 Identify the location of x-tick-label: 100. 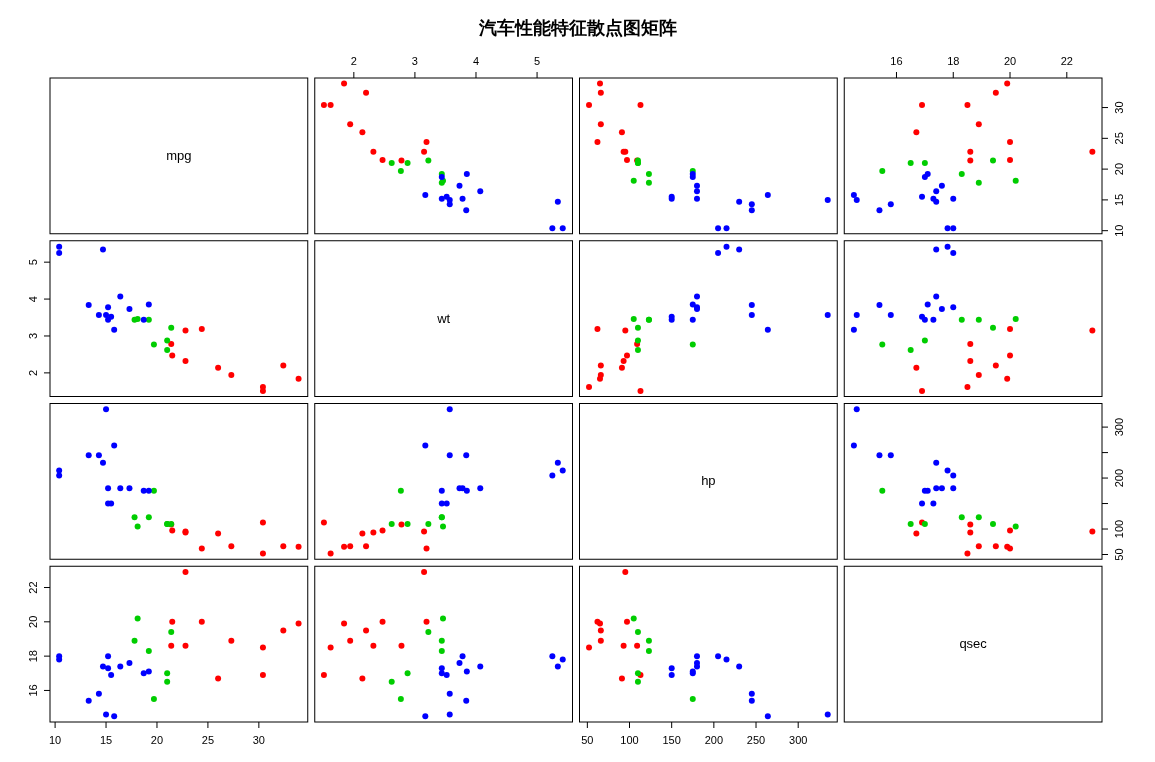
(629, 740).